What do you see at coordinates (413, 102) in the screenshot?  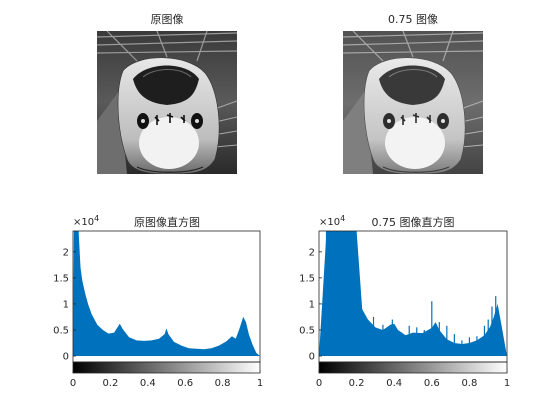 I see `train-image-gamma` at bounding box center [413, 102].